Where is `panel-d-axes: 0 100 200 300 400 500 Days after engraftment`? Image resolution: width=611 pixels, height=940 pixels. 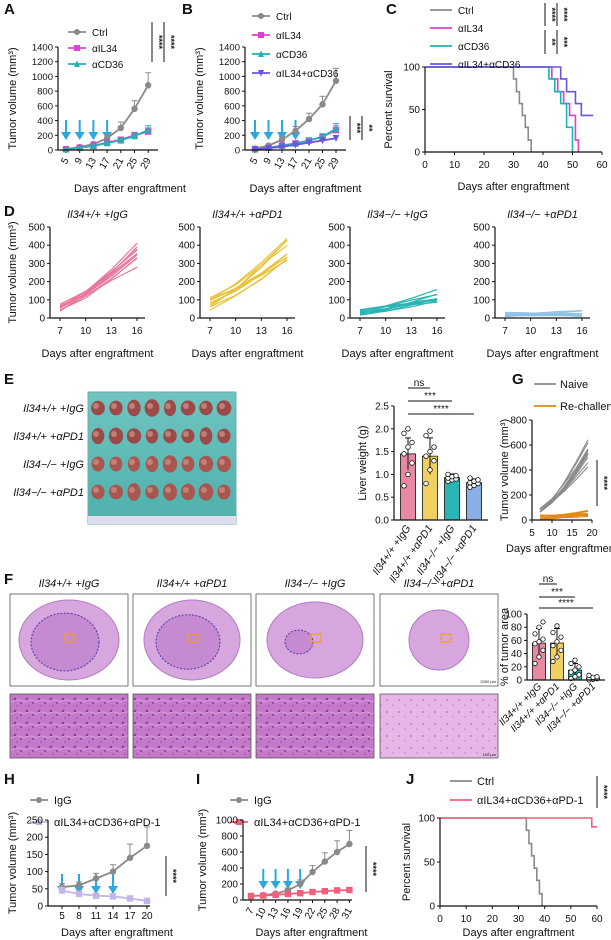 panel-d-axes: 0 100 200 300 400 500 Days after engraftment is located at coordinates (240, 292).